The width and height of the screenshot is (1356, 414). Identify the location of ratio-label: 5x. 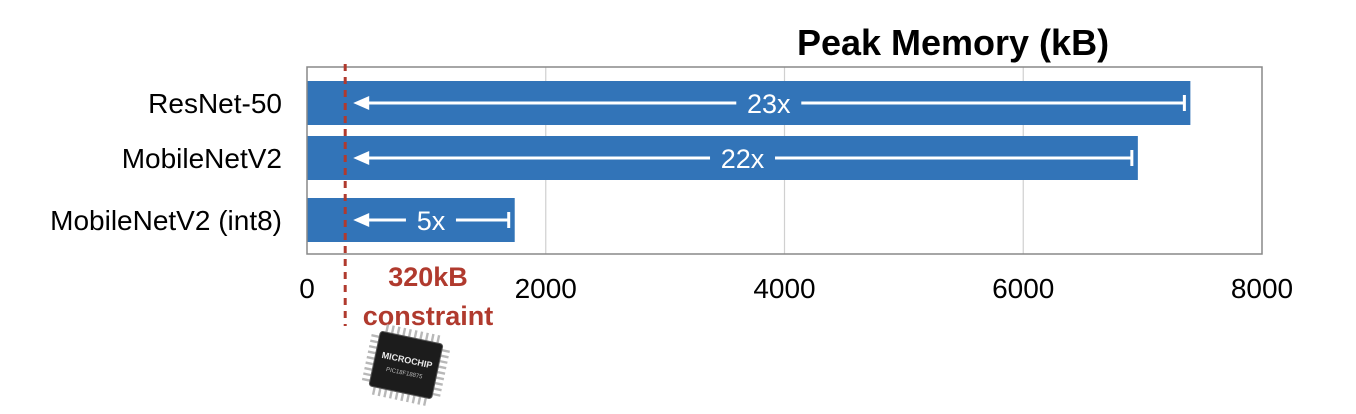
(431, 221).